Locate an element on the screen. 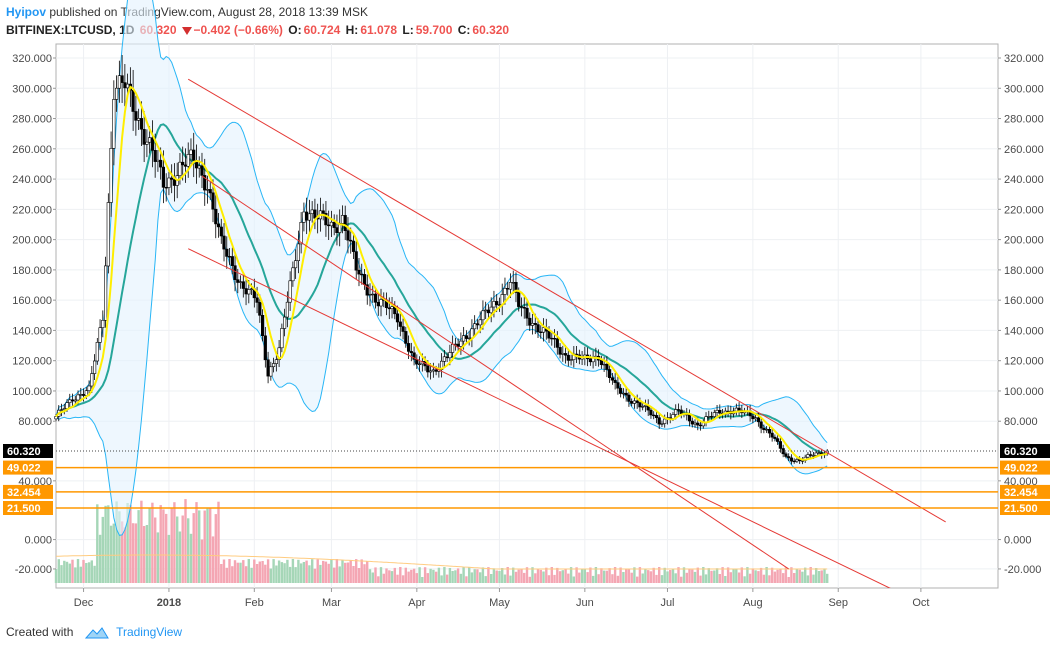  level-label: 49.022 is located at coordinates (24, 469).